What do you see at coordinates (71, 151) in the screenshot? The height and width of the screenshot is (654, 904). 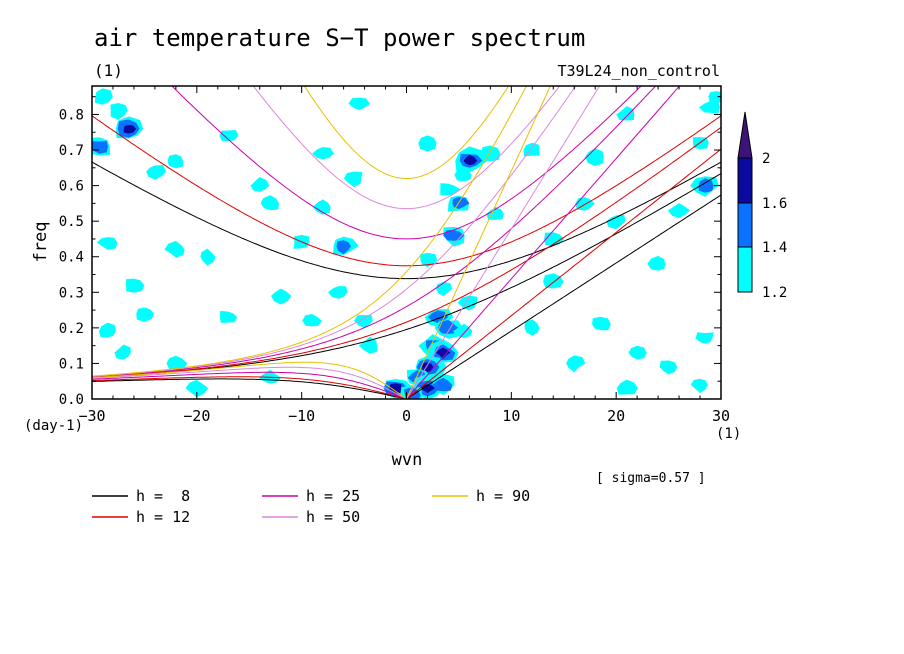 I see `y-tick-label: 0.7` at bounding box center [71, 151].